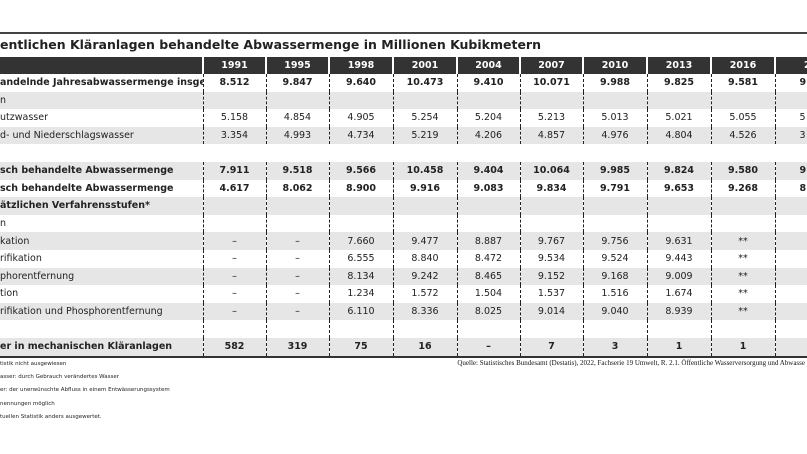 The height and width of the screenshot is (454, 807). Describe the element at coordinates (403, 241) in the screenshot. I see `table-row: kation – –7.660 9.477 8.887 9.767 9.756 9.631 **` at that location.